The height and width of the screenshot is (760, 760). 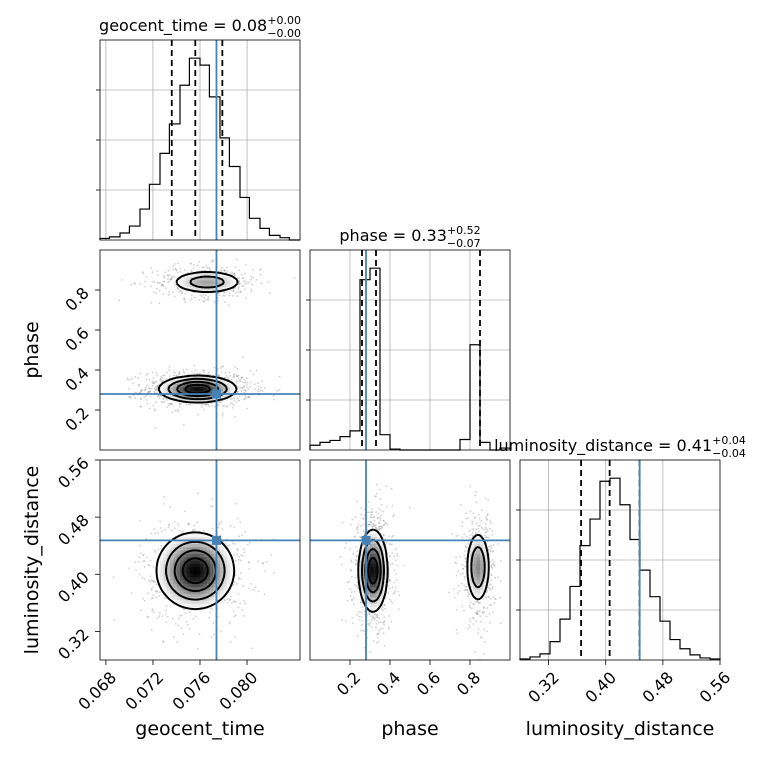 What do you see at coordinates (239, 691) in the screenshot?
I see `x-tick-label: 0.080` at bounding box center [239, 691].